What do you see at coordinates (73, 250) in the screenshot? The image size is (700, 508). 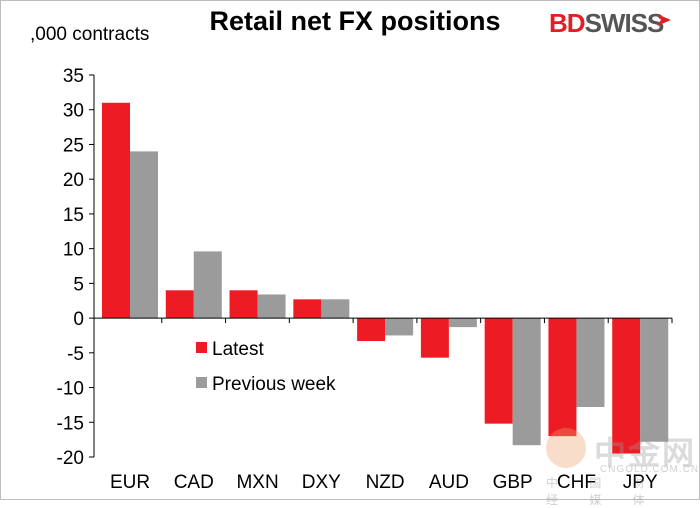 I see `y-tick-label: 10` at bounding box center [73, 250].